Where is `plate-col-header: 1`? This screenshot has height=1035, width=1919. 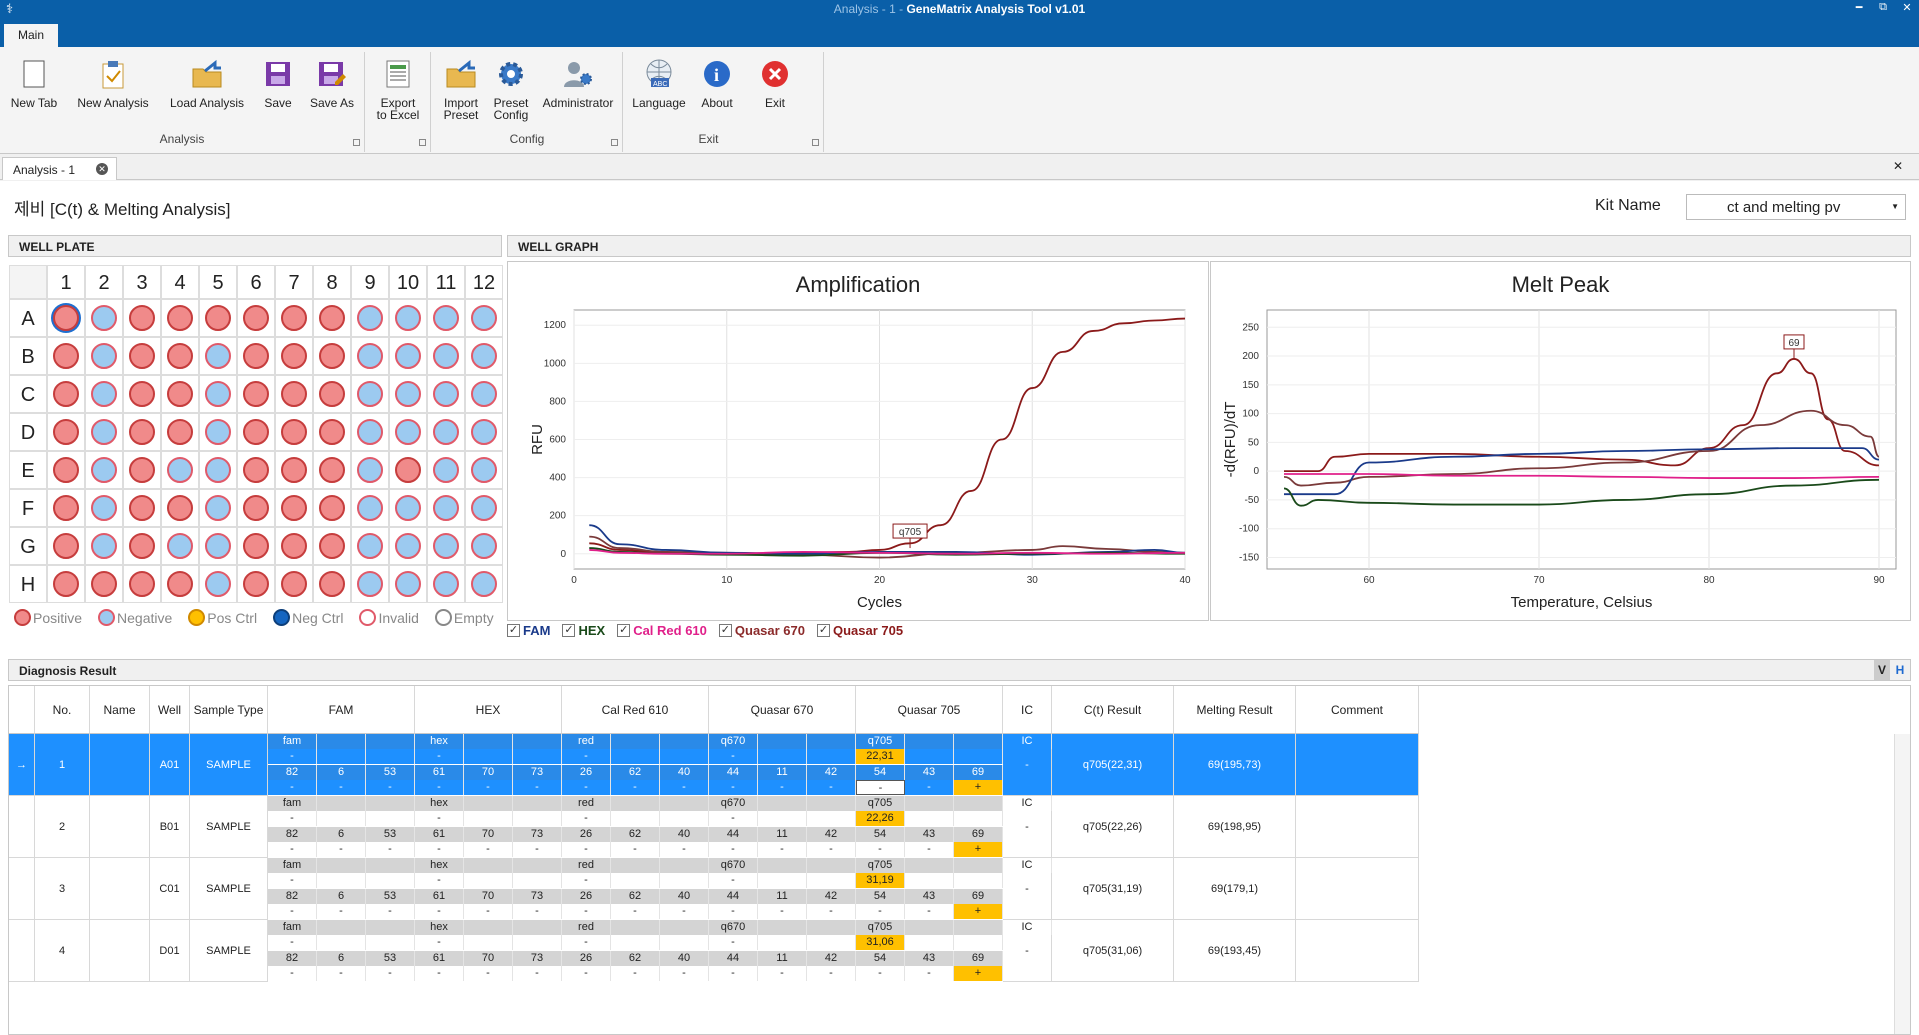 plate-col-header: 1 is located at coordinates (66, 282).